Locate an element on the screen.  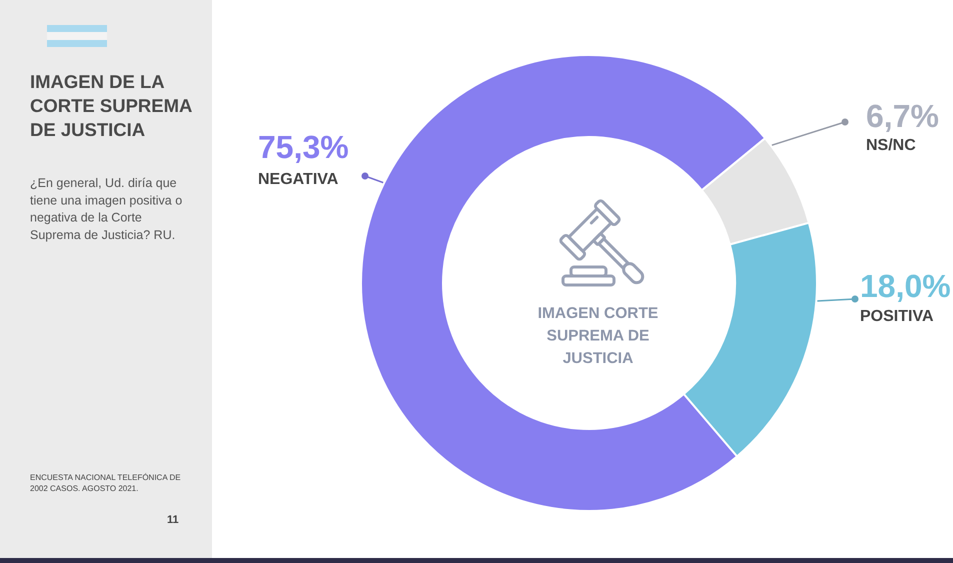
data-label: 18,0% is located at coordinates (905, 286).